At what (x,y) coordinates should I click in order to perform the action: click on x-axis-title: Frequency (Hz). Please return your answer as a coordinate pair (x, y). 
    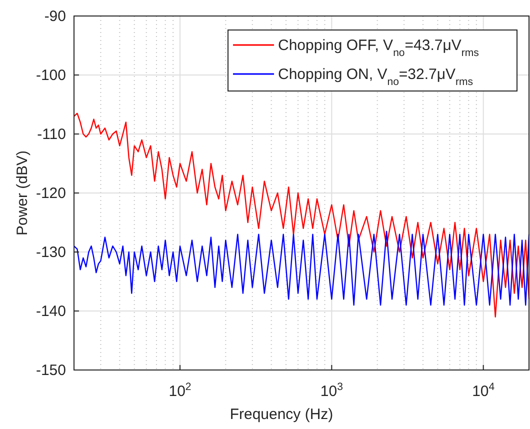
    Looking at the image, I should click on (282, 414).